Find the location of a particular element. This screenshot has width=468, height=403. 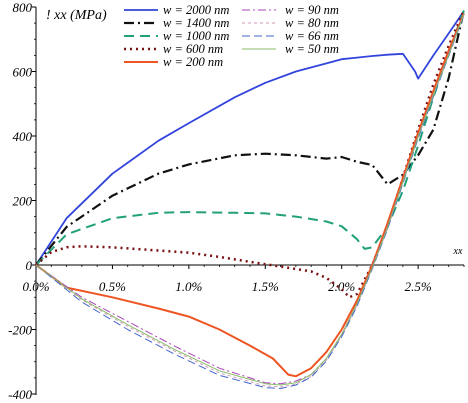

y-tick-label: 0 is located at coordinates (29, 265).